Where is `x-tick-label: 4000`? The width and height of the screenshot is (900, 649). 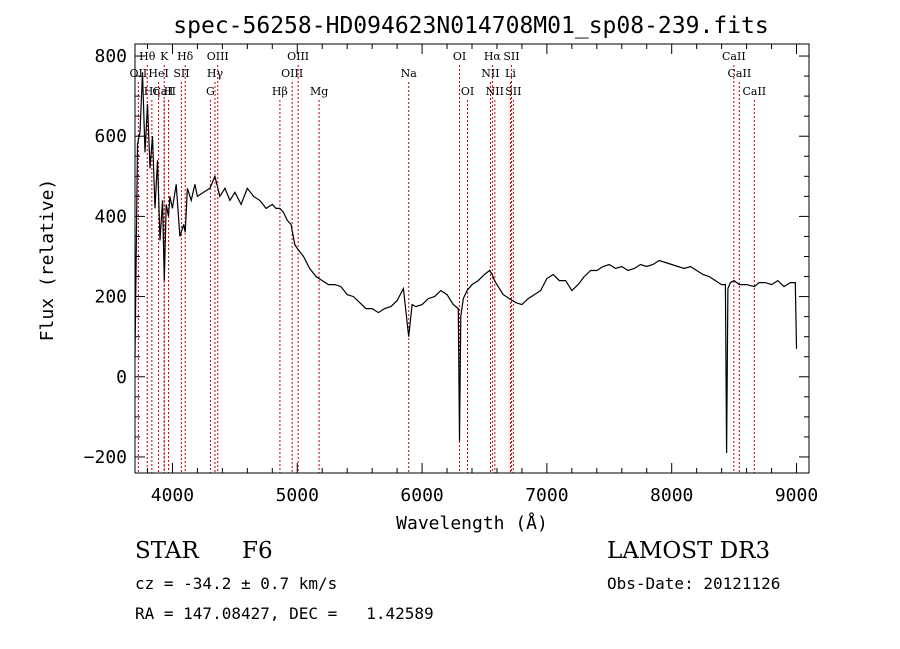
x-tick-label: 4000 is located at coordinates (172, 495).